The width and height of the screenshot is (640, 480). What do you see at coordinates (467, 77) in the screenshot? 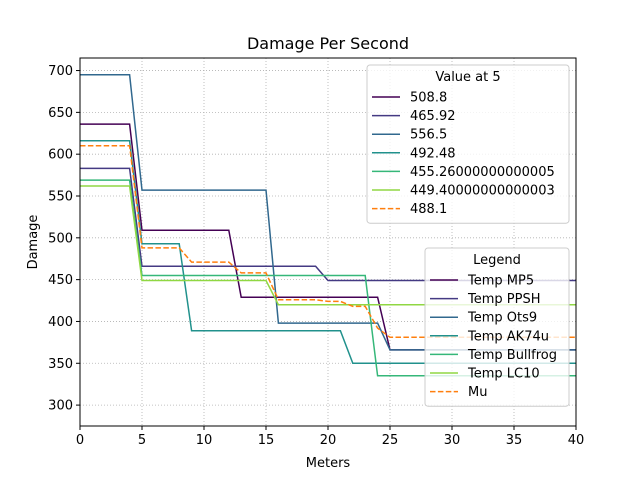
I see `legend-value-title: Value at 5` at bounding box center [467, 77].